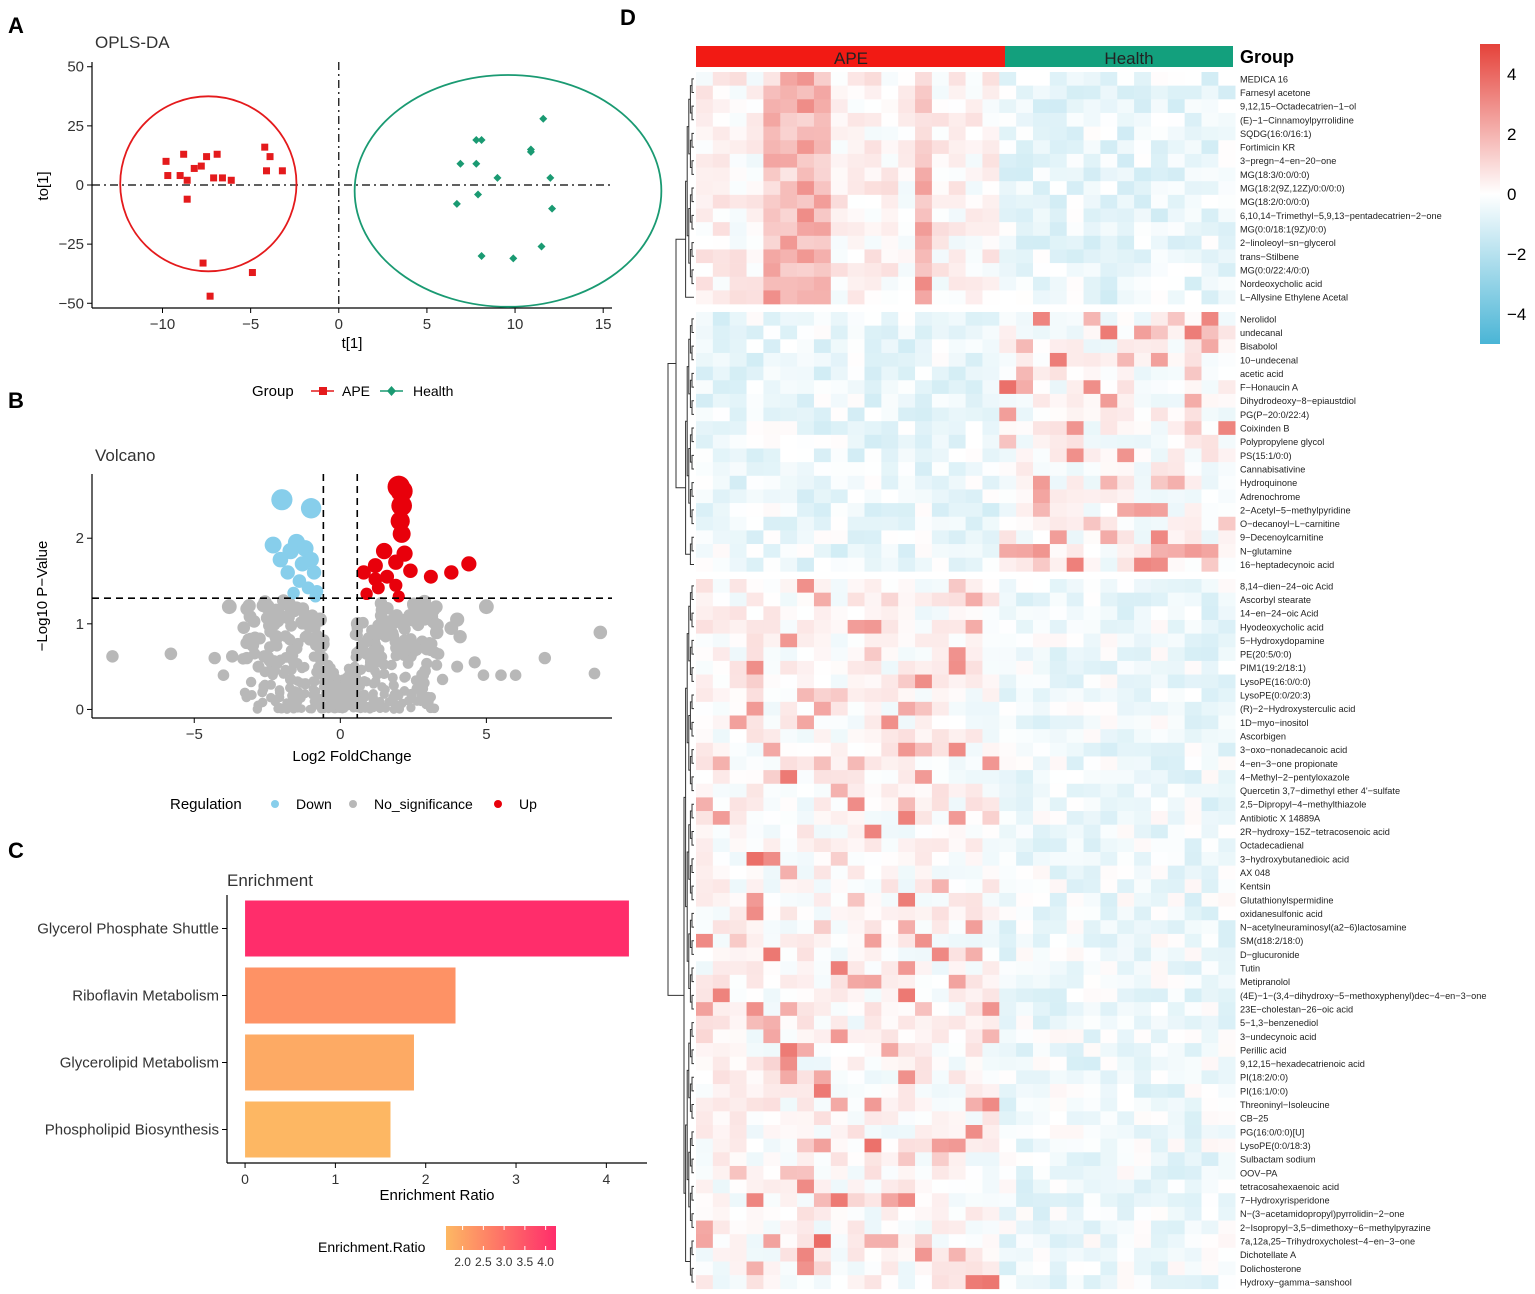 This screenshot has height=1294, width=1535. I want to click on heatmap-row-label: MG(0:0/18:1(9Z)/0:0), so click(1283, 229).